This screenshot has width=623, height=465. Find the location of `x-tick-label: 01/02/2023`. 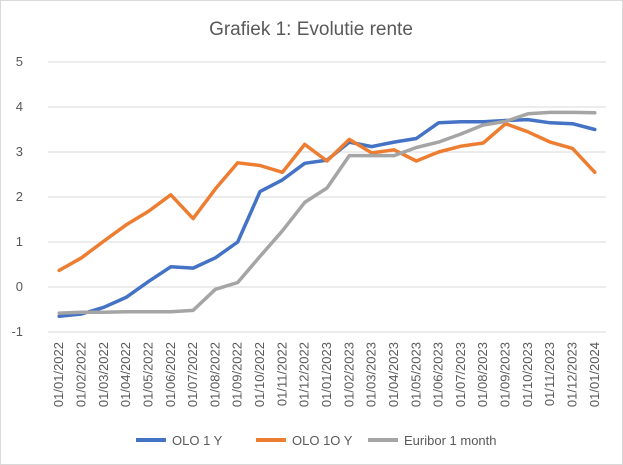

x-tick-label: 01/02/2023 is located at coordinates (348, 374).